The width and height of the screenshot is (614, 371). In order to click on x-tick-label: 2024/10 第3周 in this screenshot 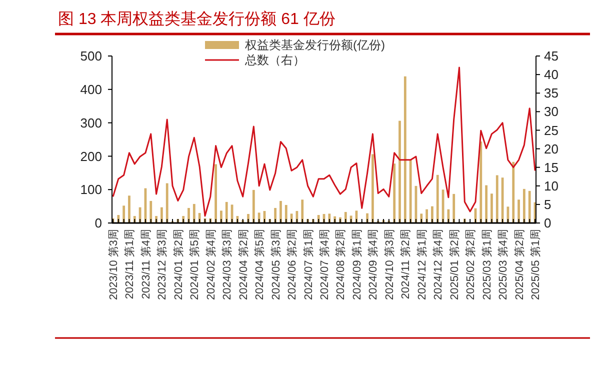, I will do `click(390, 264)`.